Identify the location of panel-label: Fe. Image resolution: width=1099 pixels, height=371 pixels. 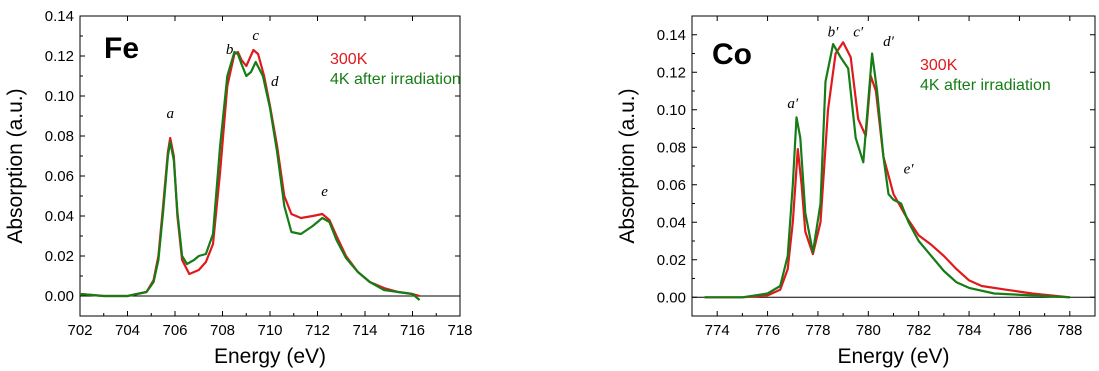
(121, 48).